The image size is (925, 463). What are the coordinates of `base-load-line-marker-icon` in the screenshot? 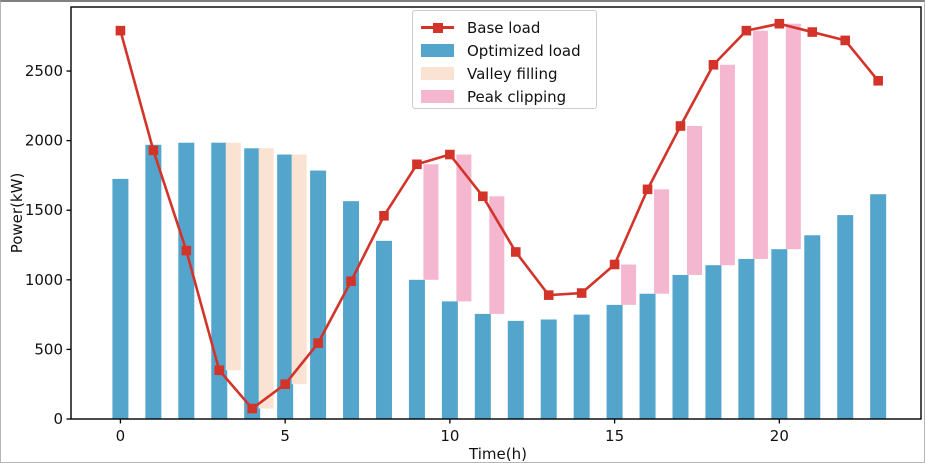 It's located at (437, 27).